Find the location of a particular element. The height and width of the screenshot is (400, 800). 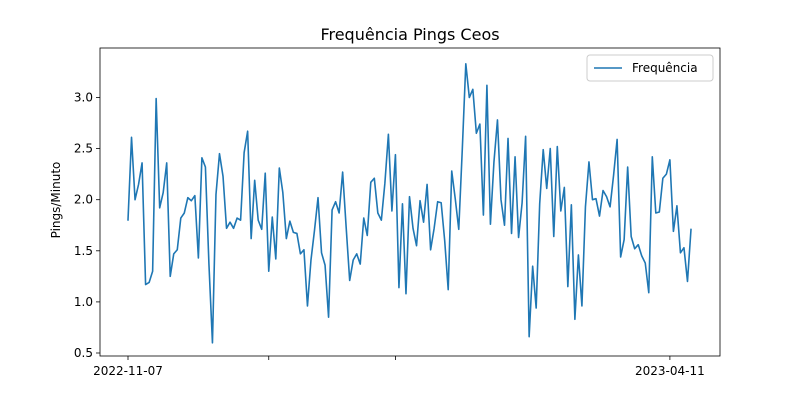

y-axis-label-group: Pings/Minuto is located at coordinates (56, 200).